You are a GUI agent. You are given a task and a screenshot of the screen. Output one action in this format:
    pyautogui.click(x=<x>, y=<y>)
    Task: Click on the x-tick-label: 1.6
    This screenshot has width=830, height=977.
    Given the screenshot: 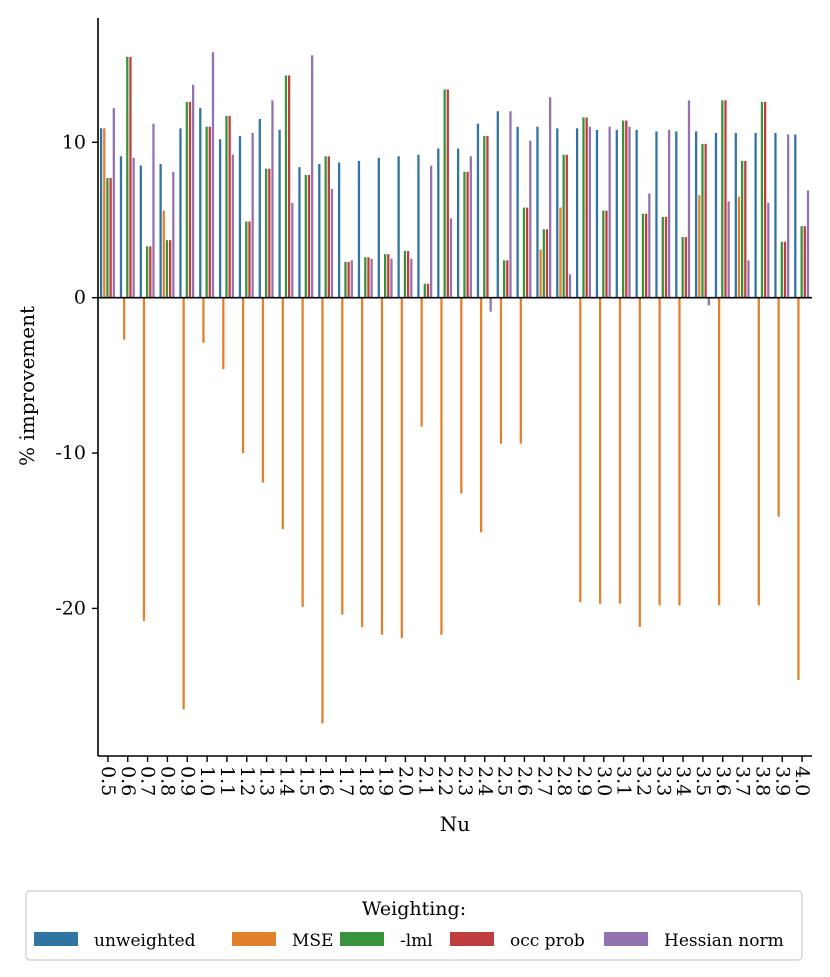 What is the action you would take?
    pyautogui.click(x=326, y=781)
    